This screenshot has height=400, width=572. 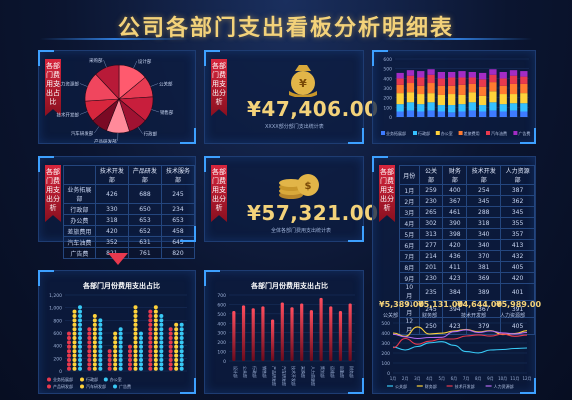 What do you see at coordinates (517, 190) in the screenshot?
I see `table-cell: 387` at bounding box center [517, 190].